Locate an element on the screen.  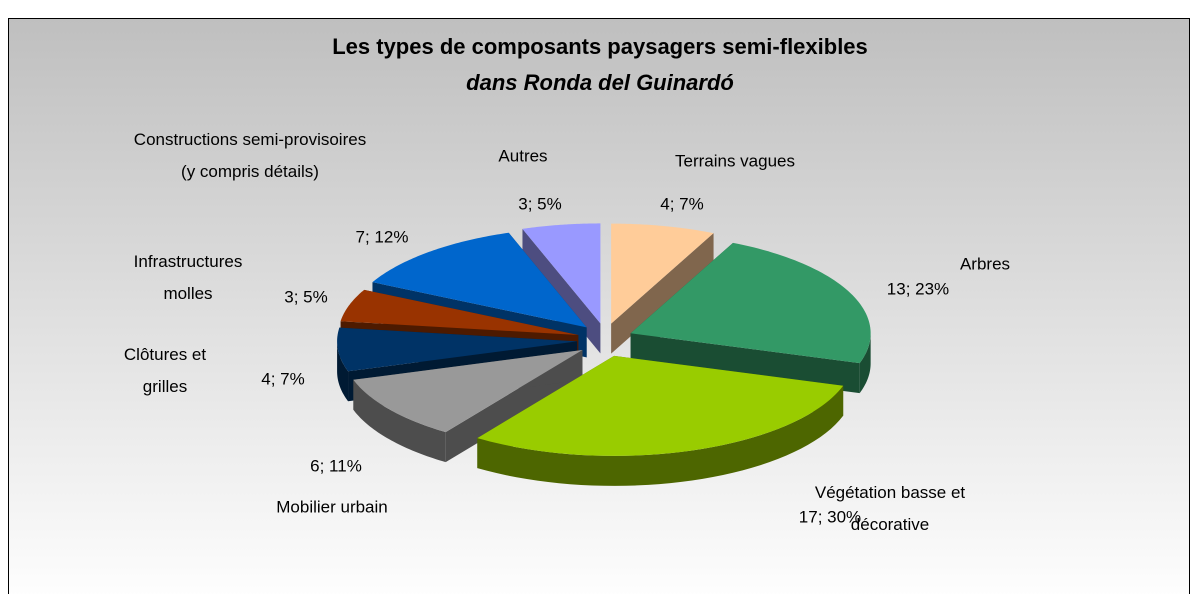
category-label: Mobilier urbain is located at coordinates (332, 506).